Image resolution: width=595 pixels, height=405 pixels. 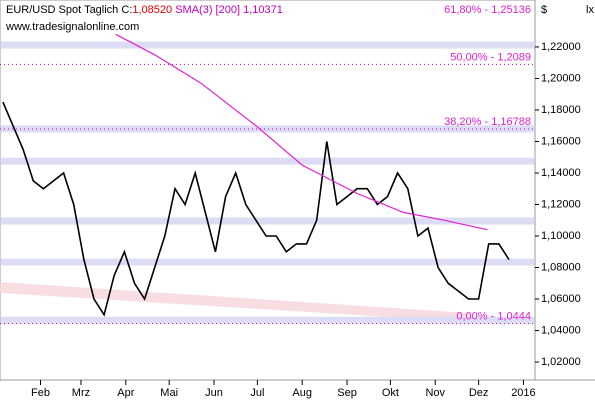 I want to click on x-tick-label: Jul, so click(x=257, y=393).